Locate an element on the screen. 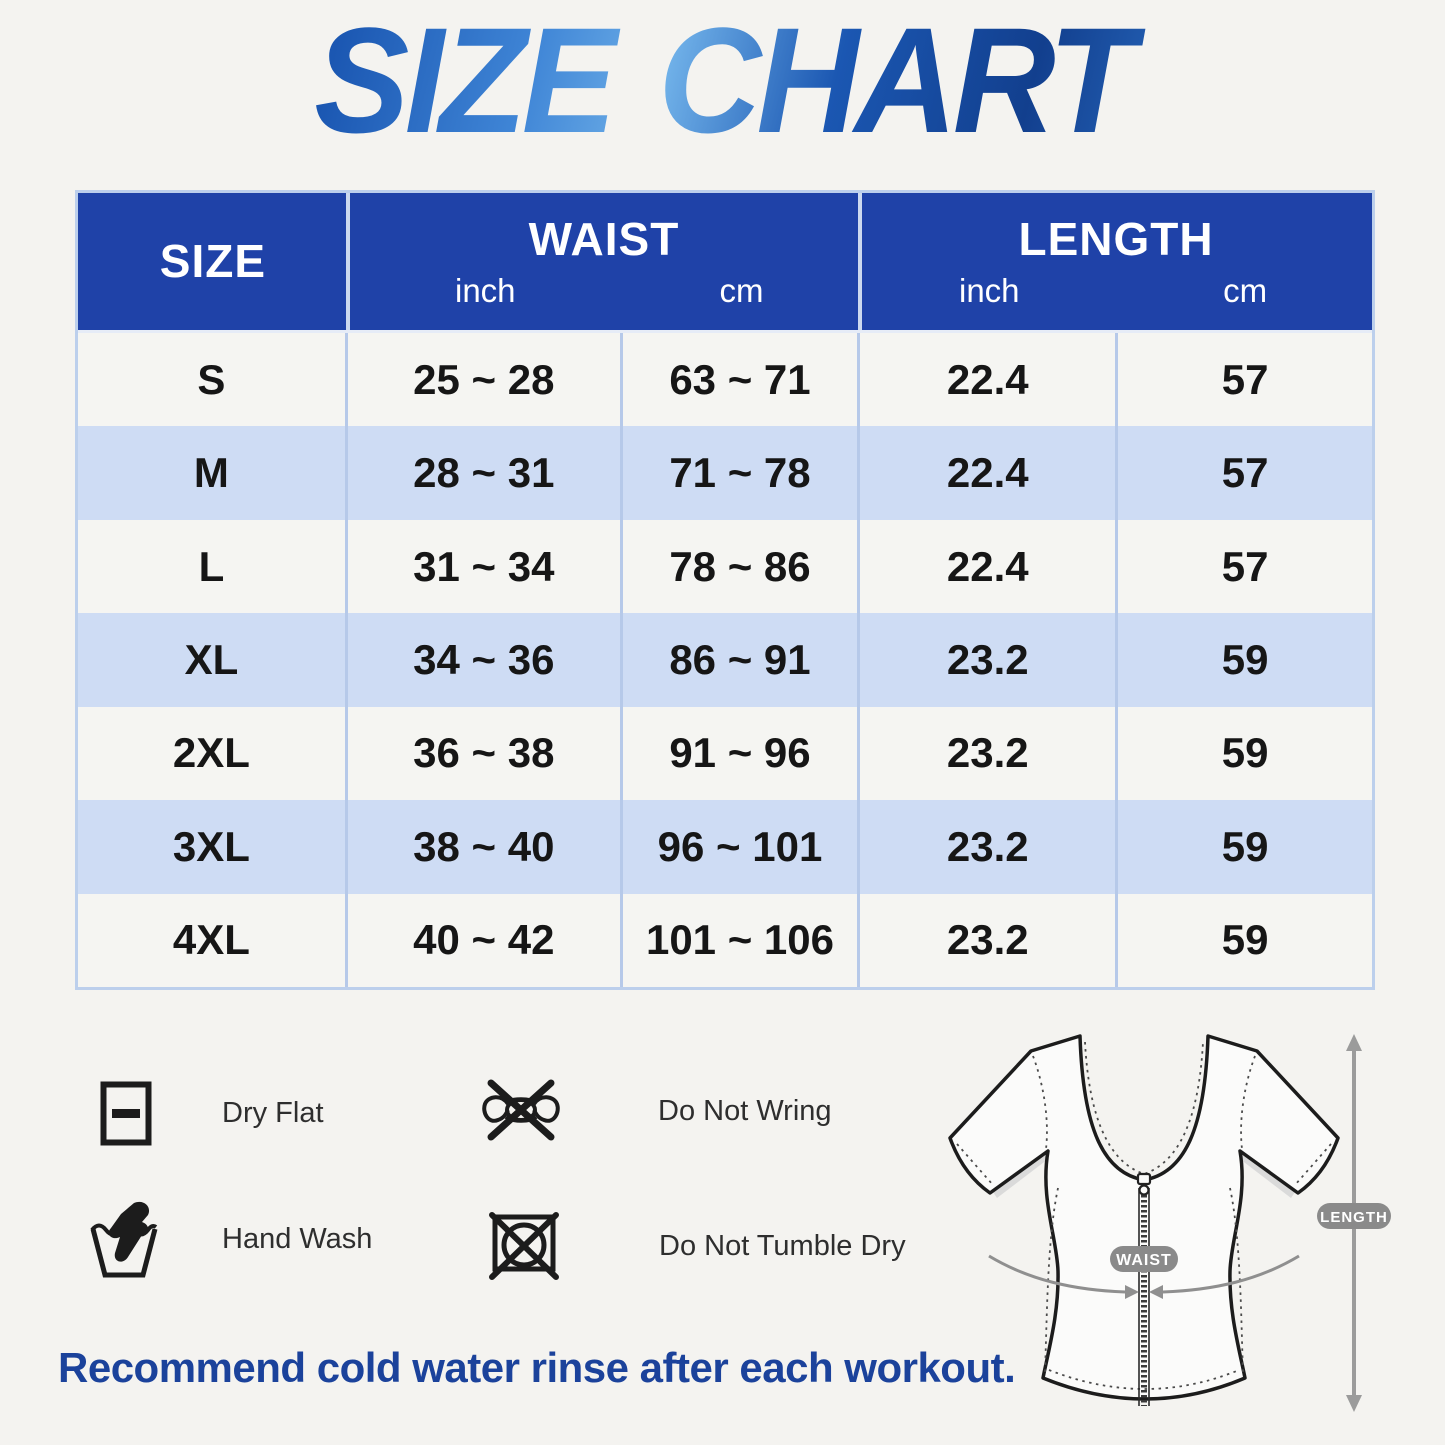 This screenshot has height=1445, width=1445. length-badge: LENGTH is located at coordinates (1354, 1216).